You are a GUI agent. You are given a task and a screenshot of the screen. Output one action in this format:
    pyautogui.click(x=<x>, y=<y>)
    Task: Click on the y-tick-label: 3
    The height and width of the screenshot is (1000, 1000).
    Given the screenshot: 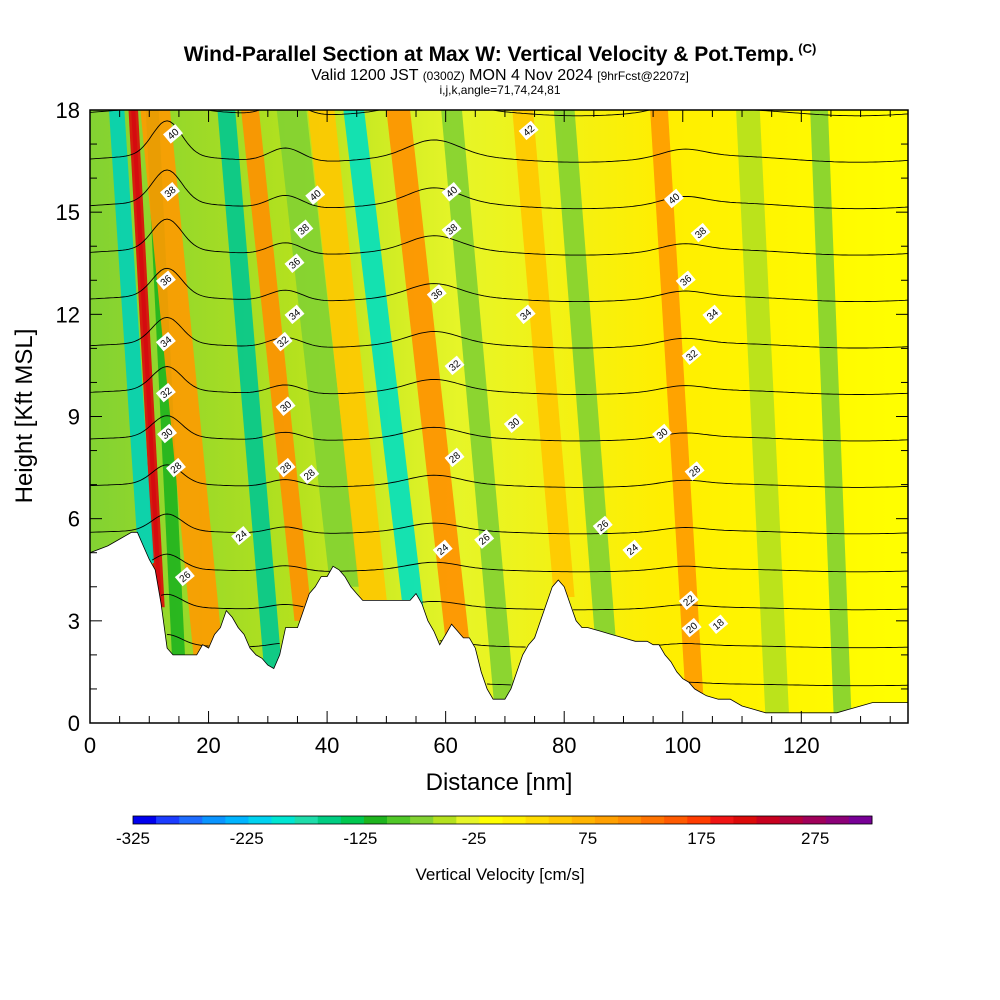 What is the action you would take?
    pyautogui.click(x=74, y=621)
    